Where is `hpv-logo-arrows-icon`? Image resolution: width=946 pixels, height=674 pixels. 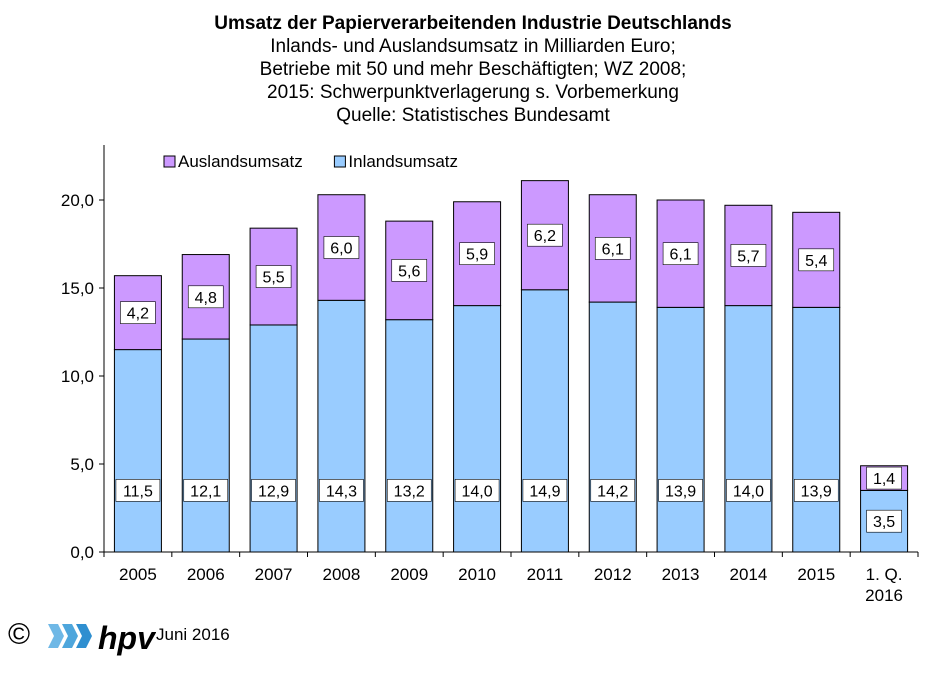 hpv-logo-arrows-icon is located at coordinates (70, 636).